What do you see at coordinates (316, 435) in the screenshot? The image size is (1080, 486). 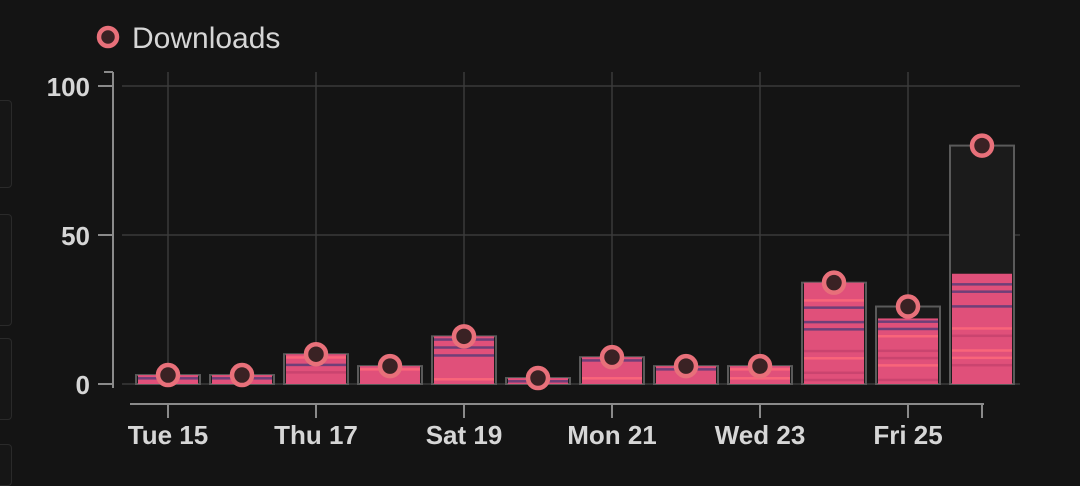 I see `x-tick-label: Thu 17` at bounding box center [316, 435].